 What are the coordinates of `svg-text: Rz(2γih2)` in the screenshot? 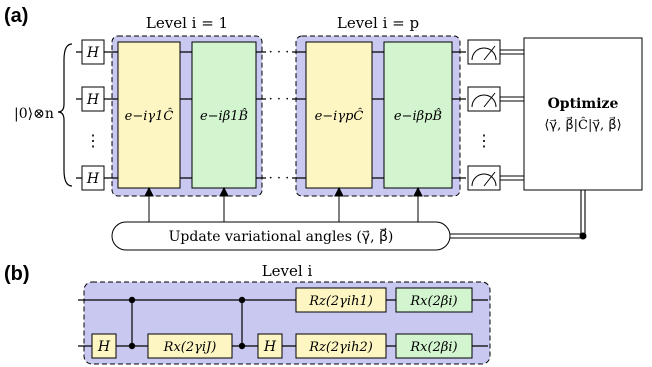 It's located at (340, 347).